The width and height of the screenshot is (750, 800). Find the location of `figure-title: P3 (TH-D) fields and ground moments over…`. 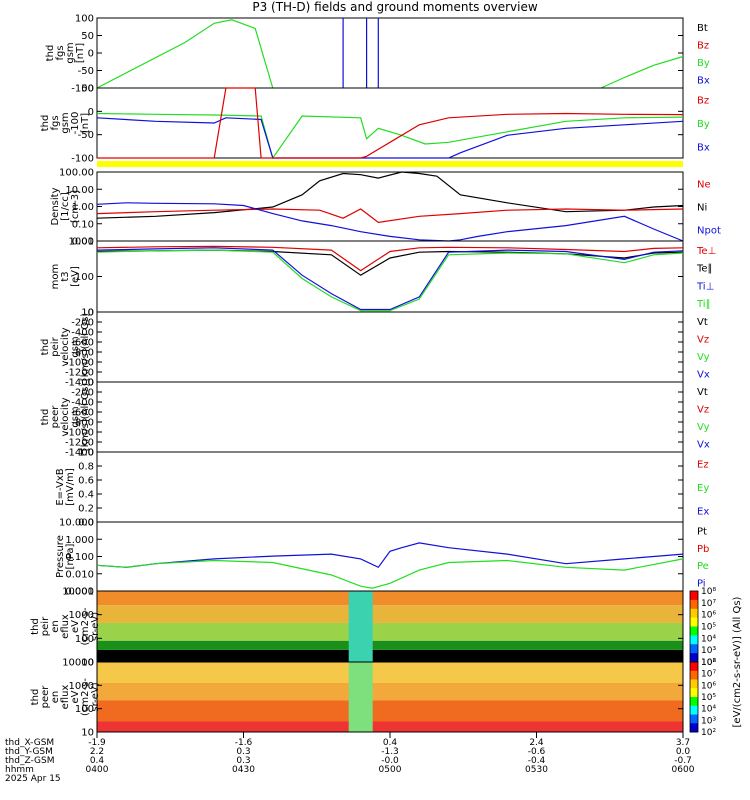

figure-title: P3 (TH-D) fields and ground moments over… is located at coordinates (395, 7).